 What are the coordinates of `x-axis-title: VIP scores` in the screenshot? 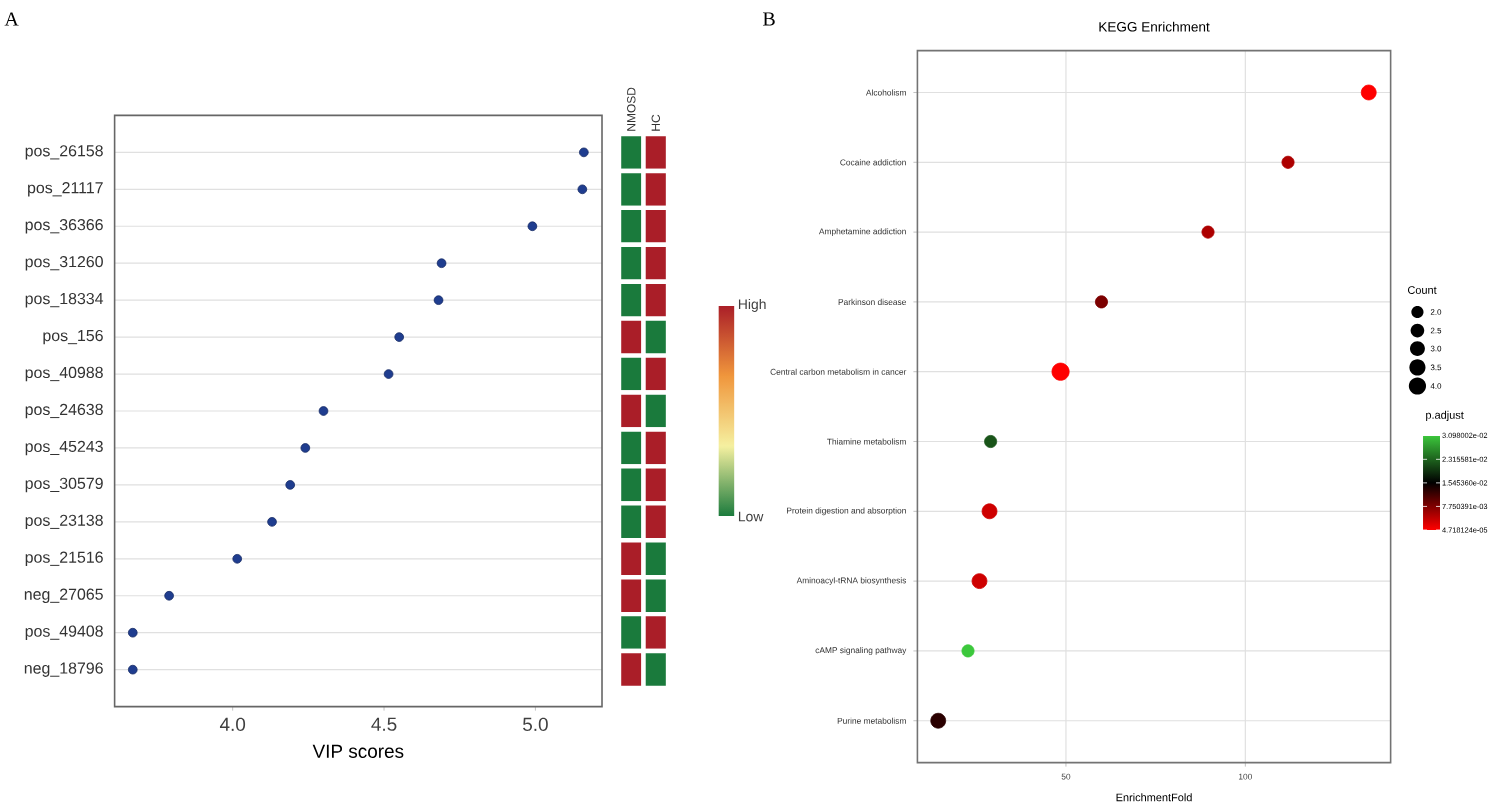 It's located at (358, 751).